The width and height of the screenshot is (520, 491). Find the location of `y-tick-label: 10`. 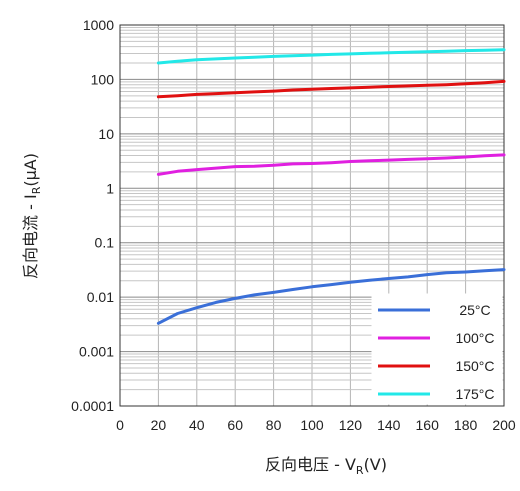

y-tick-label: 10 is located at coordinates (106, 134).